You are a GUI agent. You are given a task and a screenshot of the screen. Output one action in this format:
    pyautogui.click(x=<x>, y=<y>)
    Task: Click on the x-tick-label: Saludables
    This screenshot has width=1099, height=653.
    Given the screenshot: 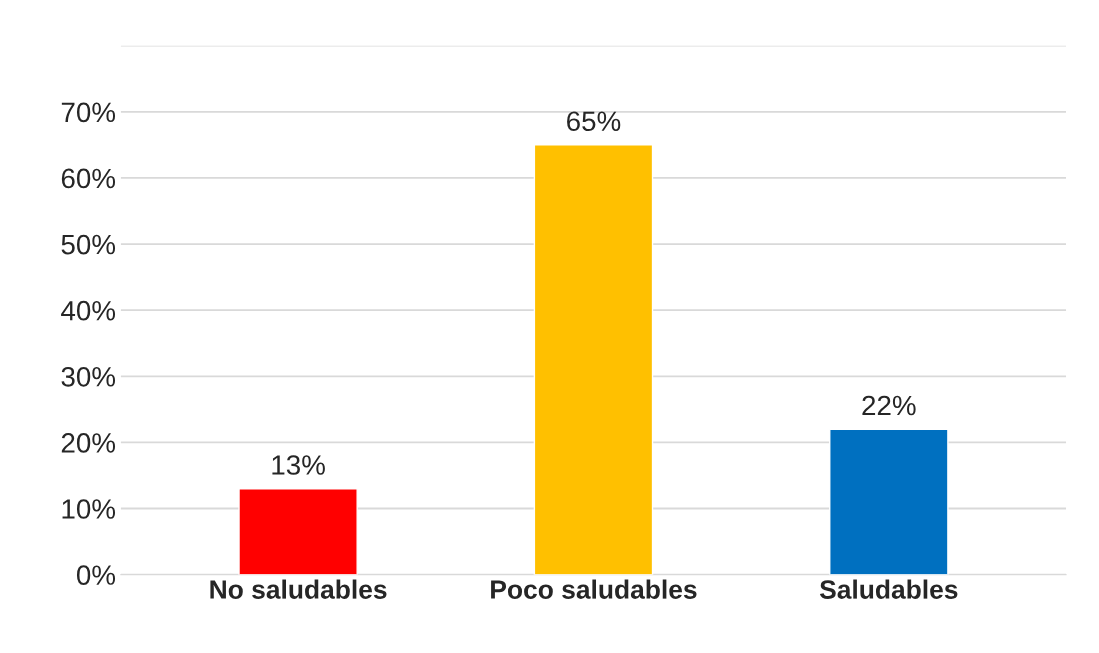 What is the action you would take?
    pyautogui.click(x=888, y=589)
    